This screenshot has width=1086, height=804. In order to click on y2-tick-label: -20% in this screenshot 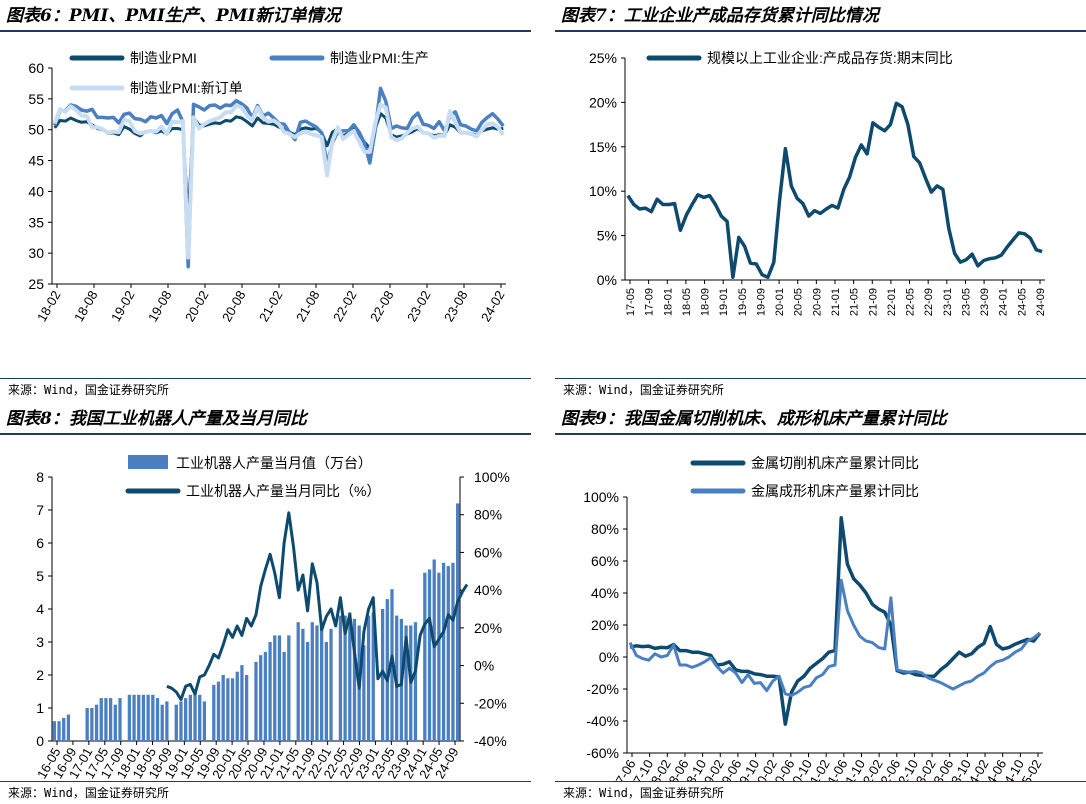, I will do `click(490, 703)`.